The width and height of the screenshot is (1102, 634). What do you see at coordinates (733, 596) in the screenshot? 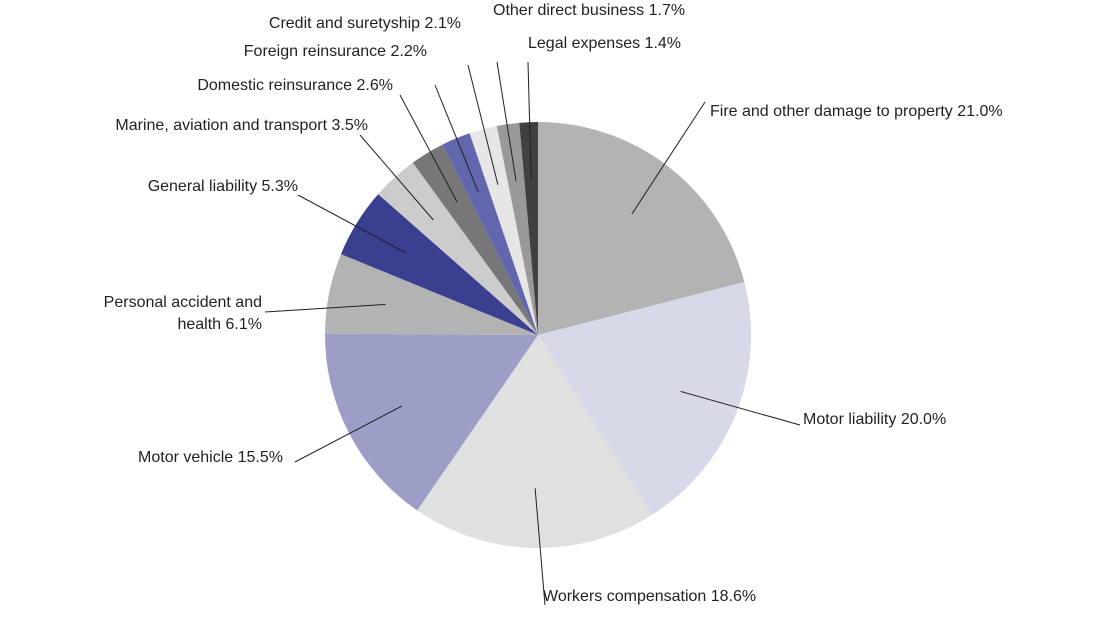
I see `label-value: 18.6%` at bounding box center [733, 596].